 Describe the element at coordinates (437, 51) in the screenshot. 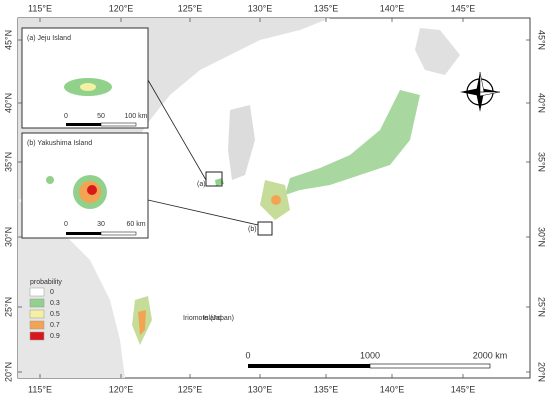

I see `hokkaido` at that location.